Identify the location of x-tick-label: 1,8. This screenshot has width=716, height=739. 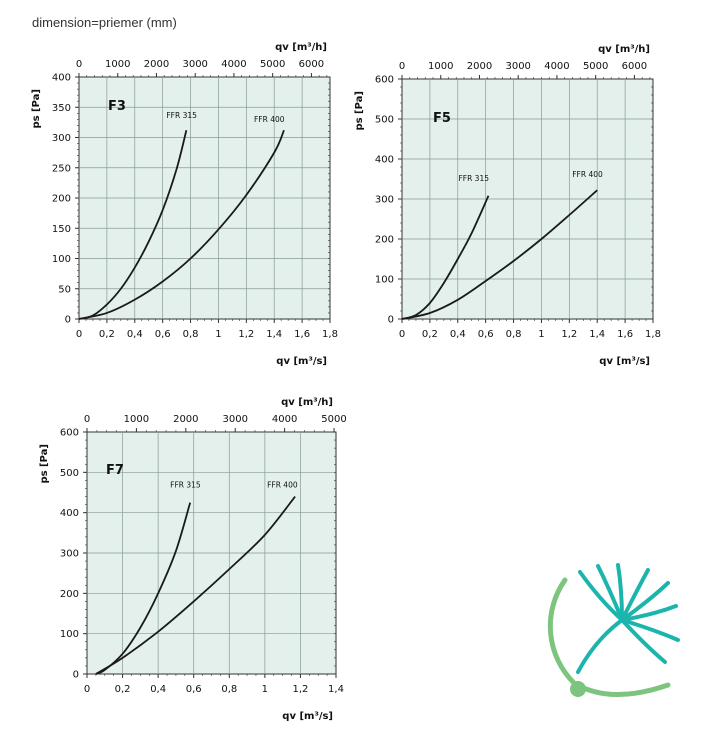
(653, 334).